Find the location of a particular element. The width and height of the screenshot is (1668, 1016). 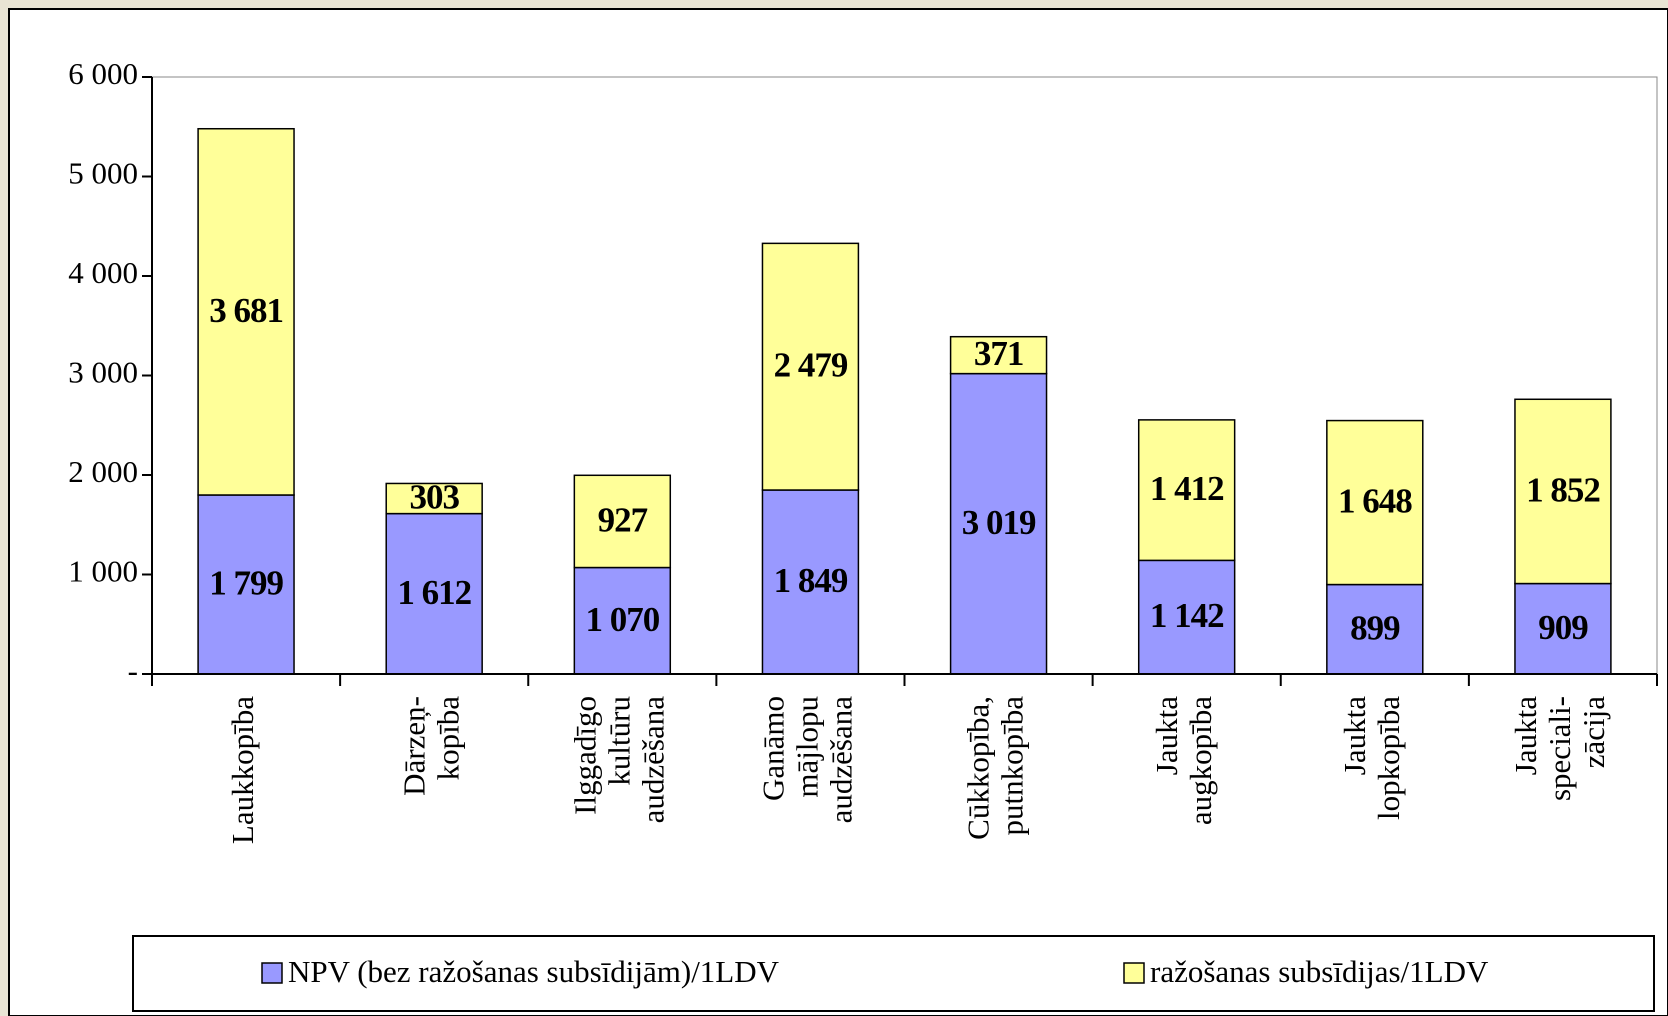

value-label: 2 479 is located at coordinates (811, 365).